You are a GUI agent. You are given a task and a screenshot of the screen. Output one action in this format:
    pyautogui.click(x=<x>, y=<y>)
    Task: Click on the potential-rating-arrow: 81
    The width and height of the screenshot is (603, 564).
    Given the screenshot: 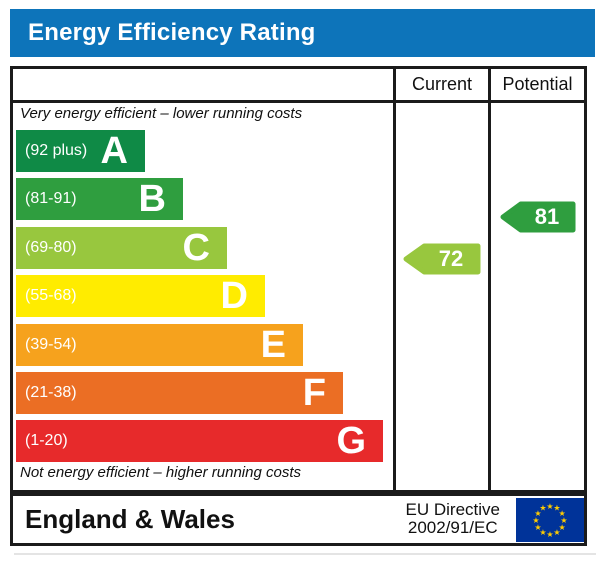 What is the action you would take?
    pyautogui.click(x=538, y=217)
    